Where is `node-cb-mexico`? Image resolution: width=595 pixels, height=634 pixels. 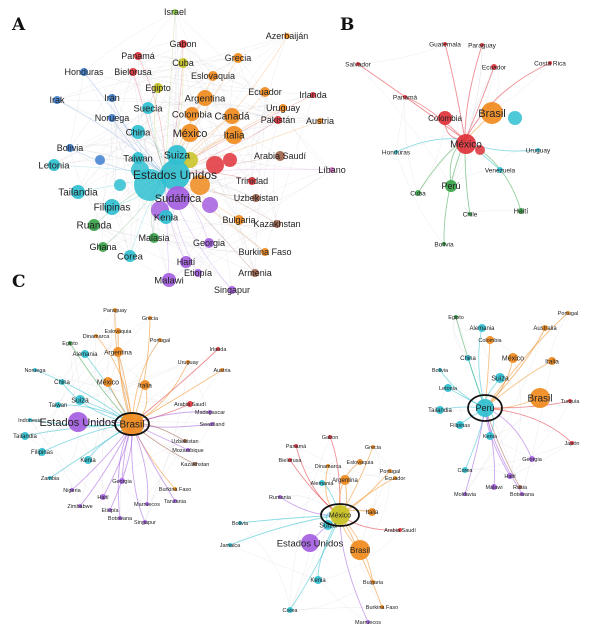
node-cb-mexico is located at coordinates (108, 382).